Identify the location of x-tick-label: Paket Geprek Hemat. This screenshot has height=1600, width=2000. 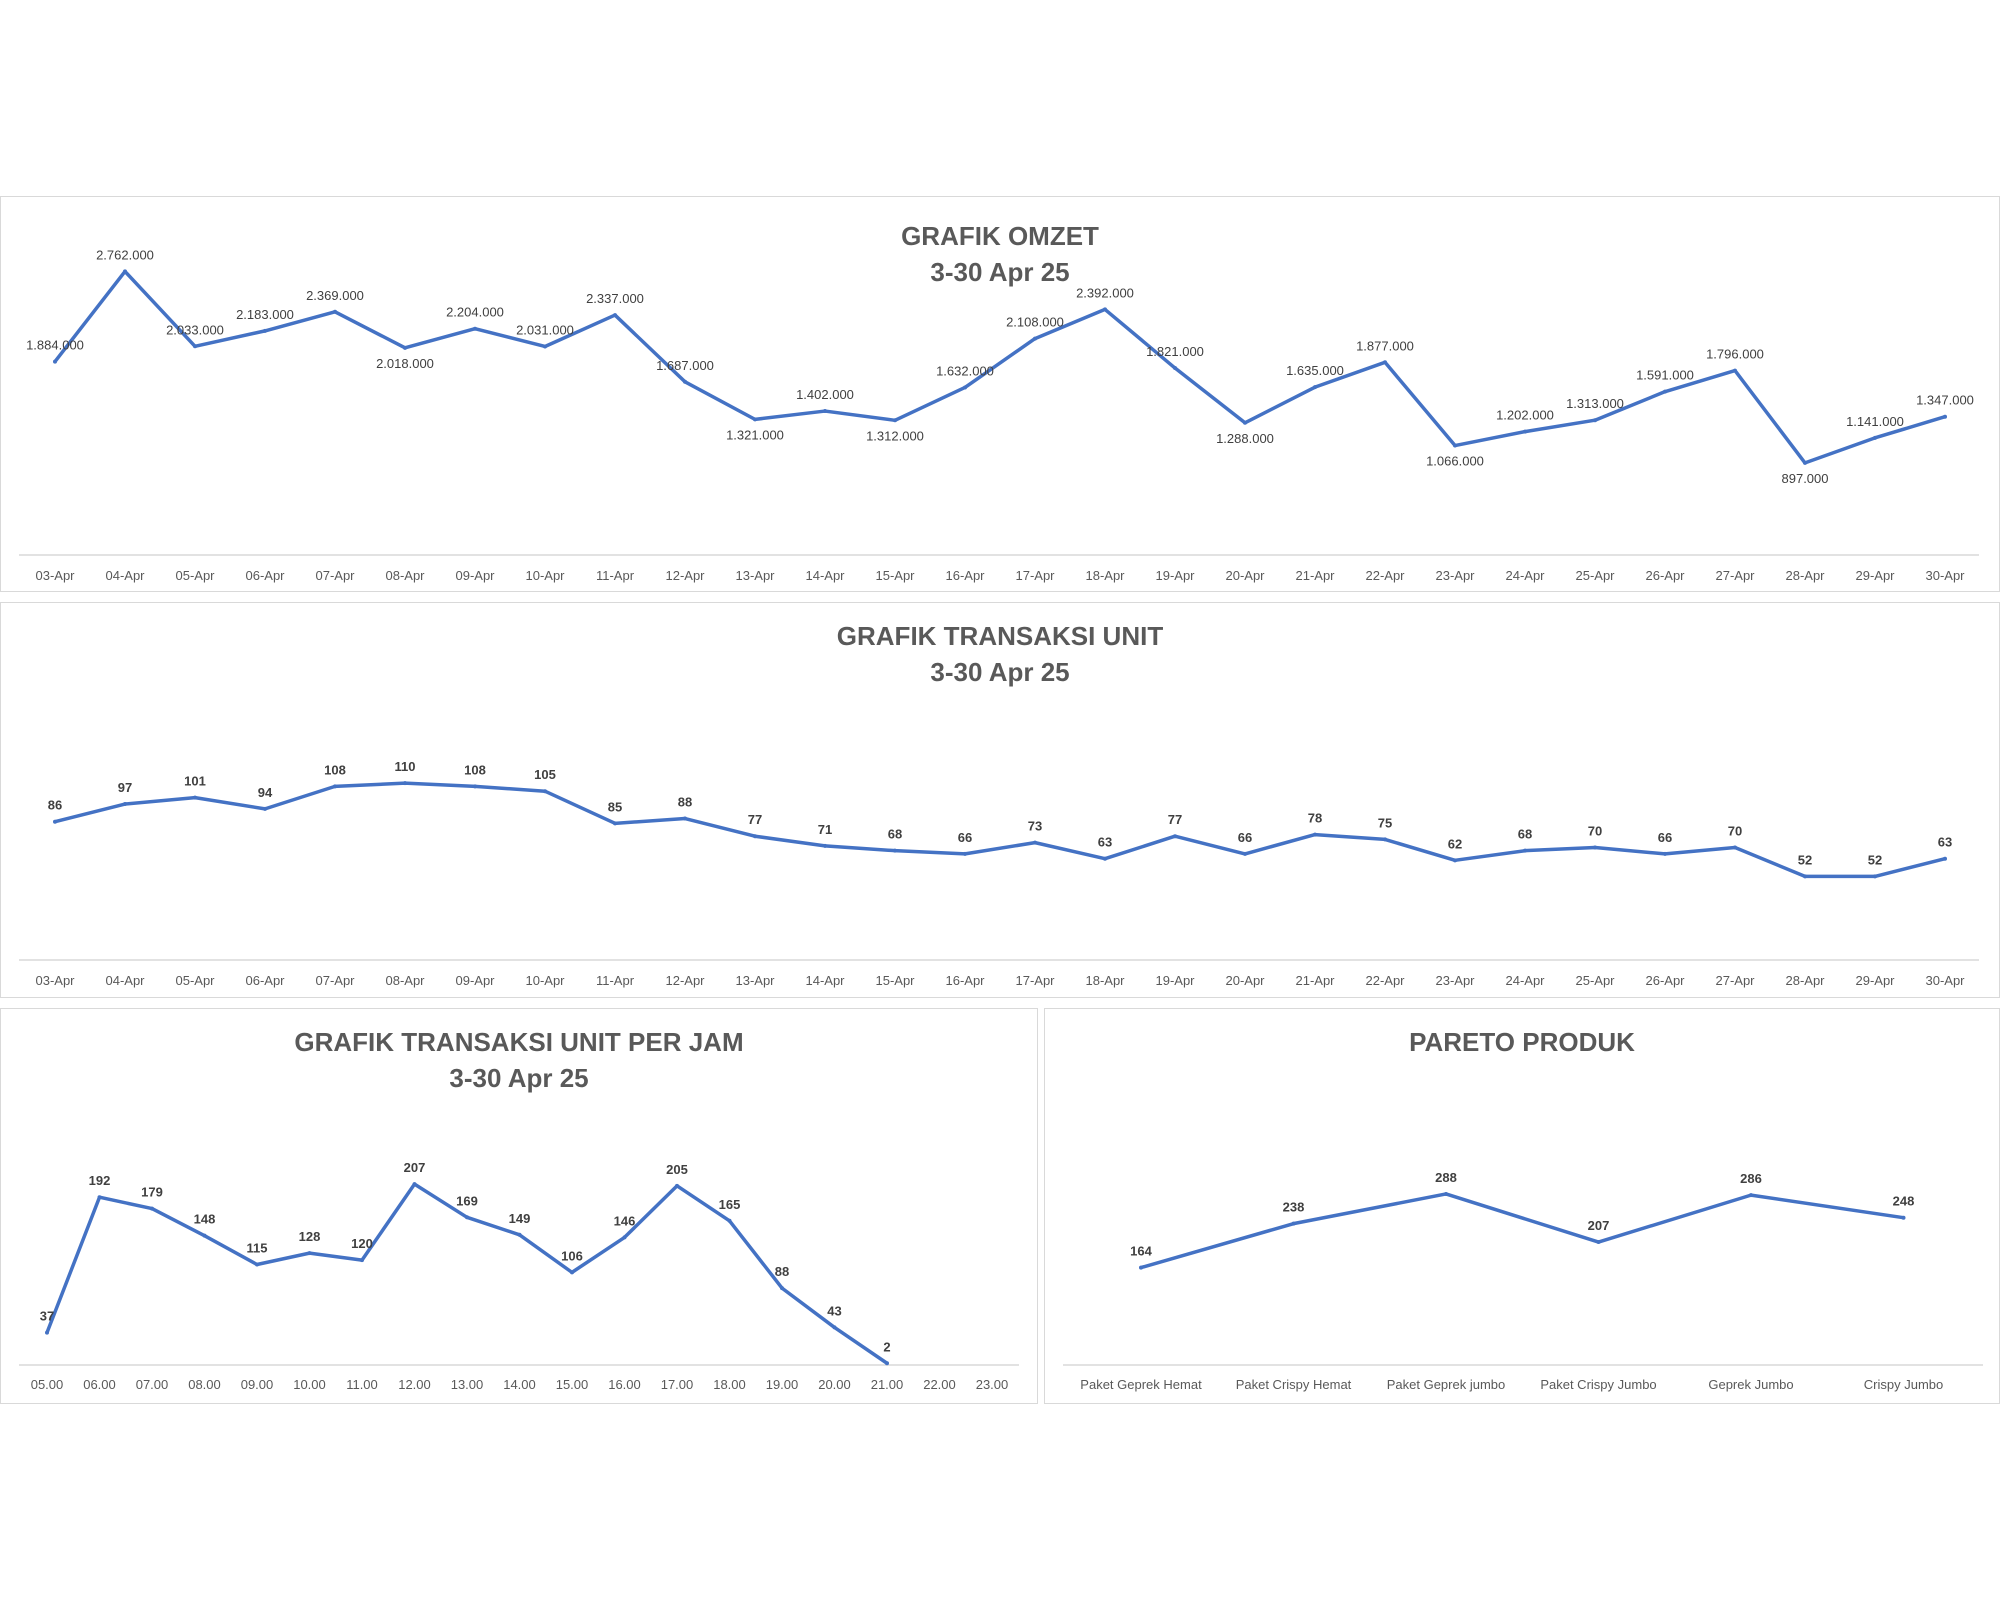
(1141, 1384).